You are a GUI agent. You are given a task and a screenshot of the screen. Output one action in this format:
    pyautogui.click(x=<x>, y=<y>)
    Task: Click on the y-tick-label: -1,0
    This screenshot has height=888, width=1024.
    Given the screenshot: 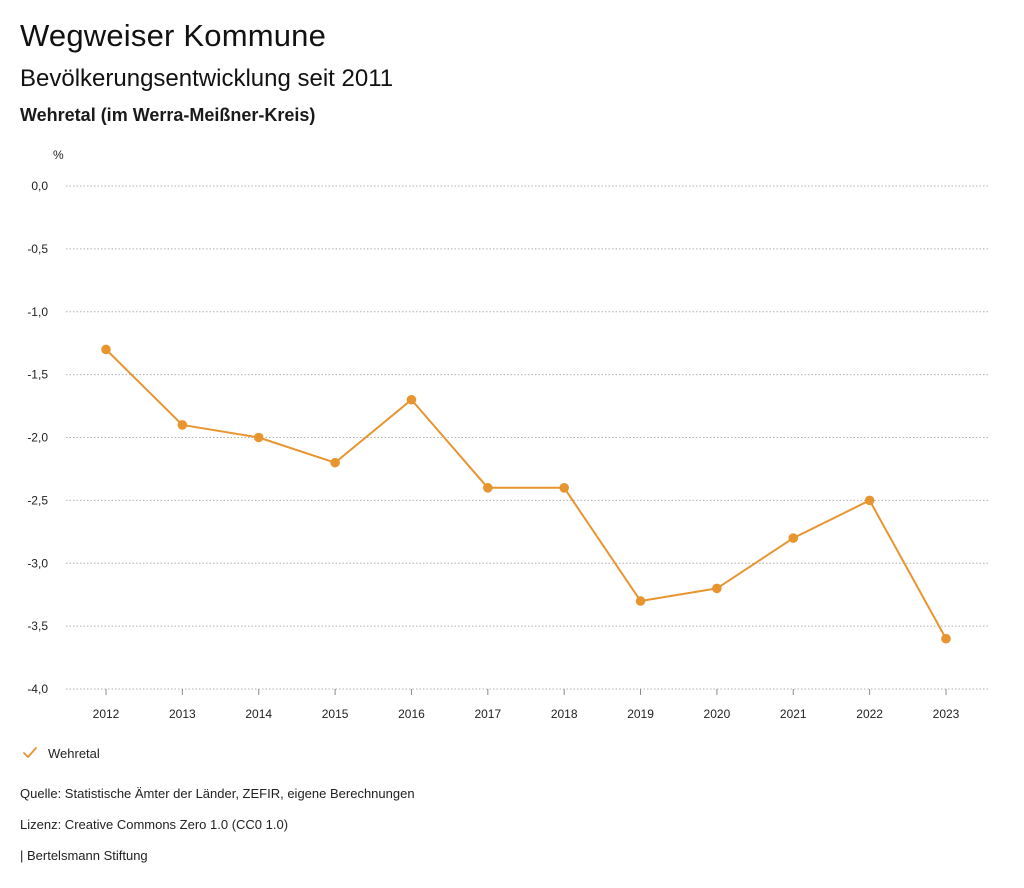 What is the action you would take?
    pyautogui.click(x=37, y=312)
    